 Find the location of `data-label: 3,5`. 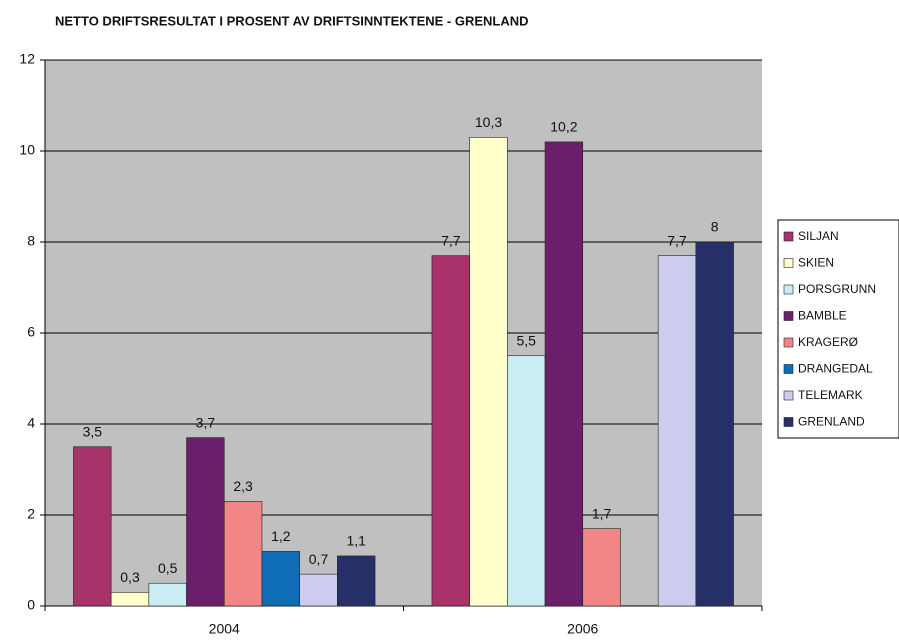

data-label: 3,5 is located at coordinates (93, 431).